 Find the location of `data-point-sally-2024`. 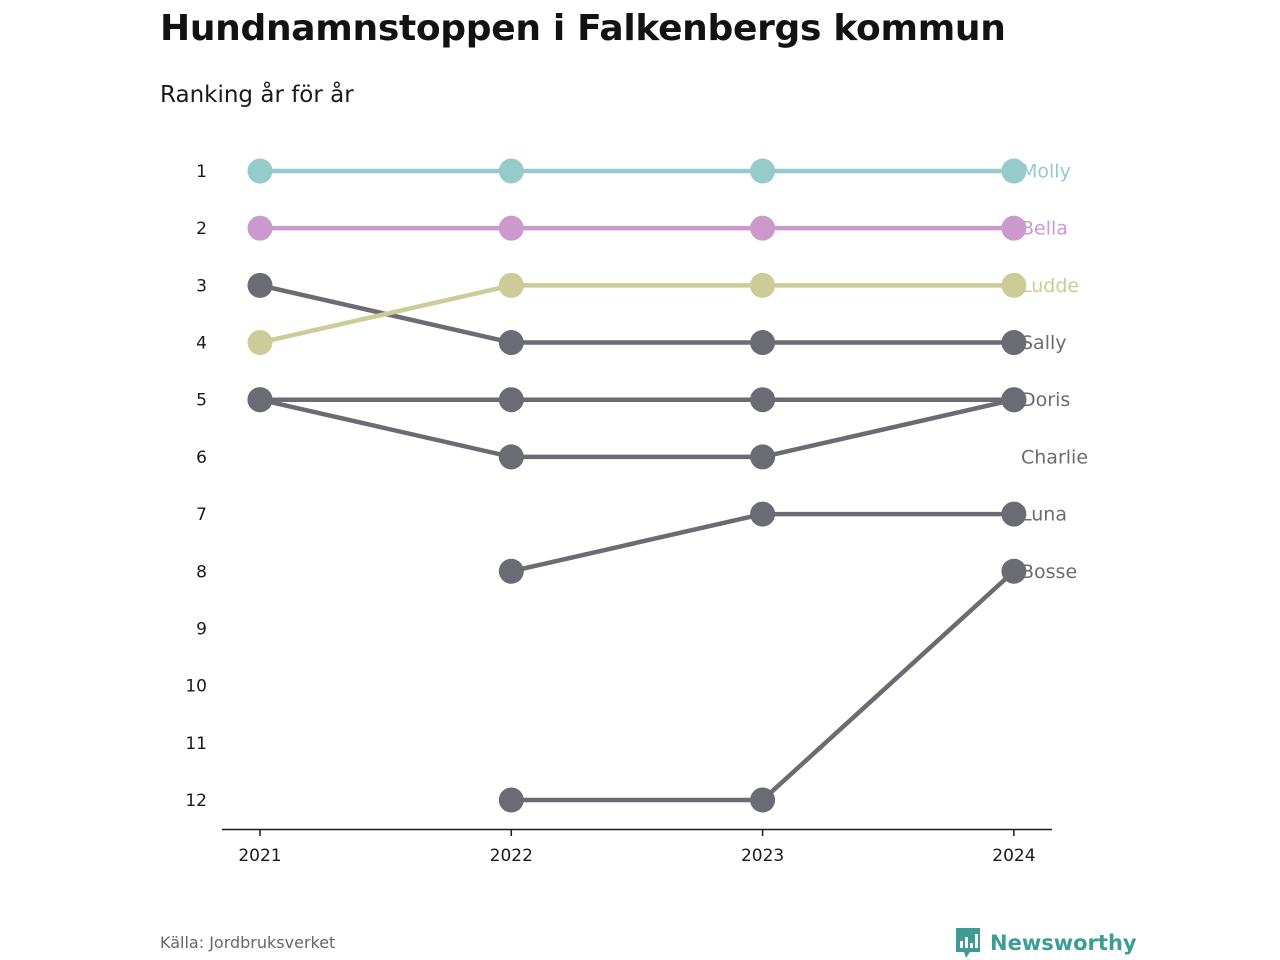

data-point-sally-2024 is located at coordinates (1014, 343).